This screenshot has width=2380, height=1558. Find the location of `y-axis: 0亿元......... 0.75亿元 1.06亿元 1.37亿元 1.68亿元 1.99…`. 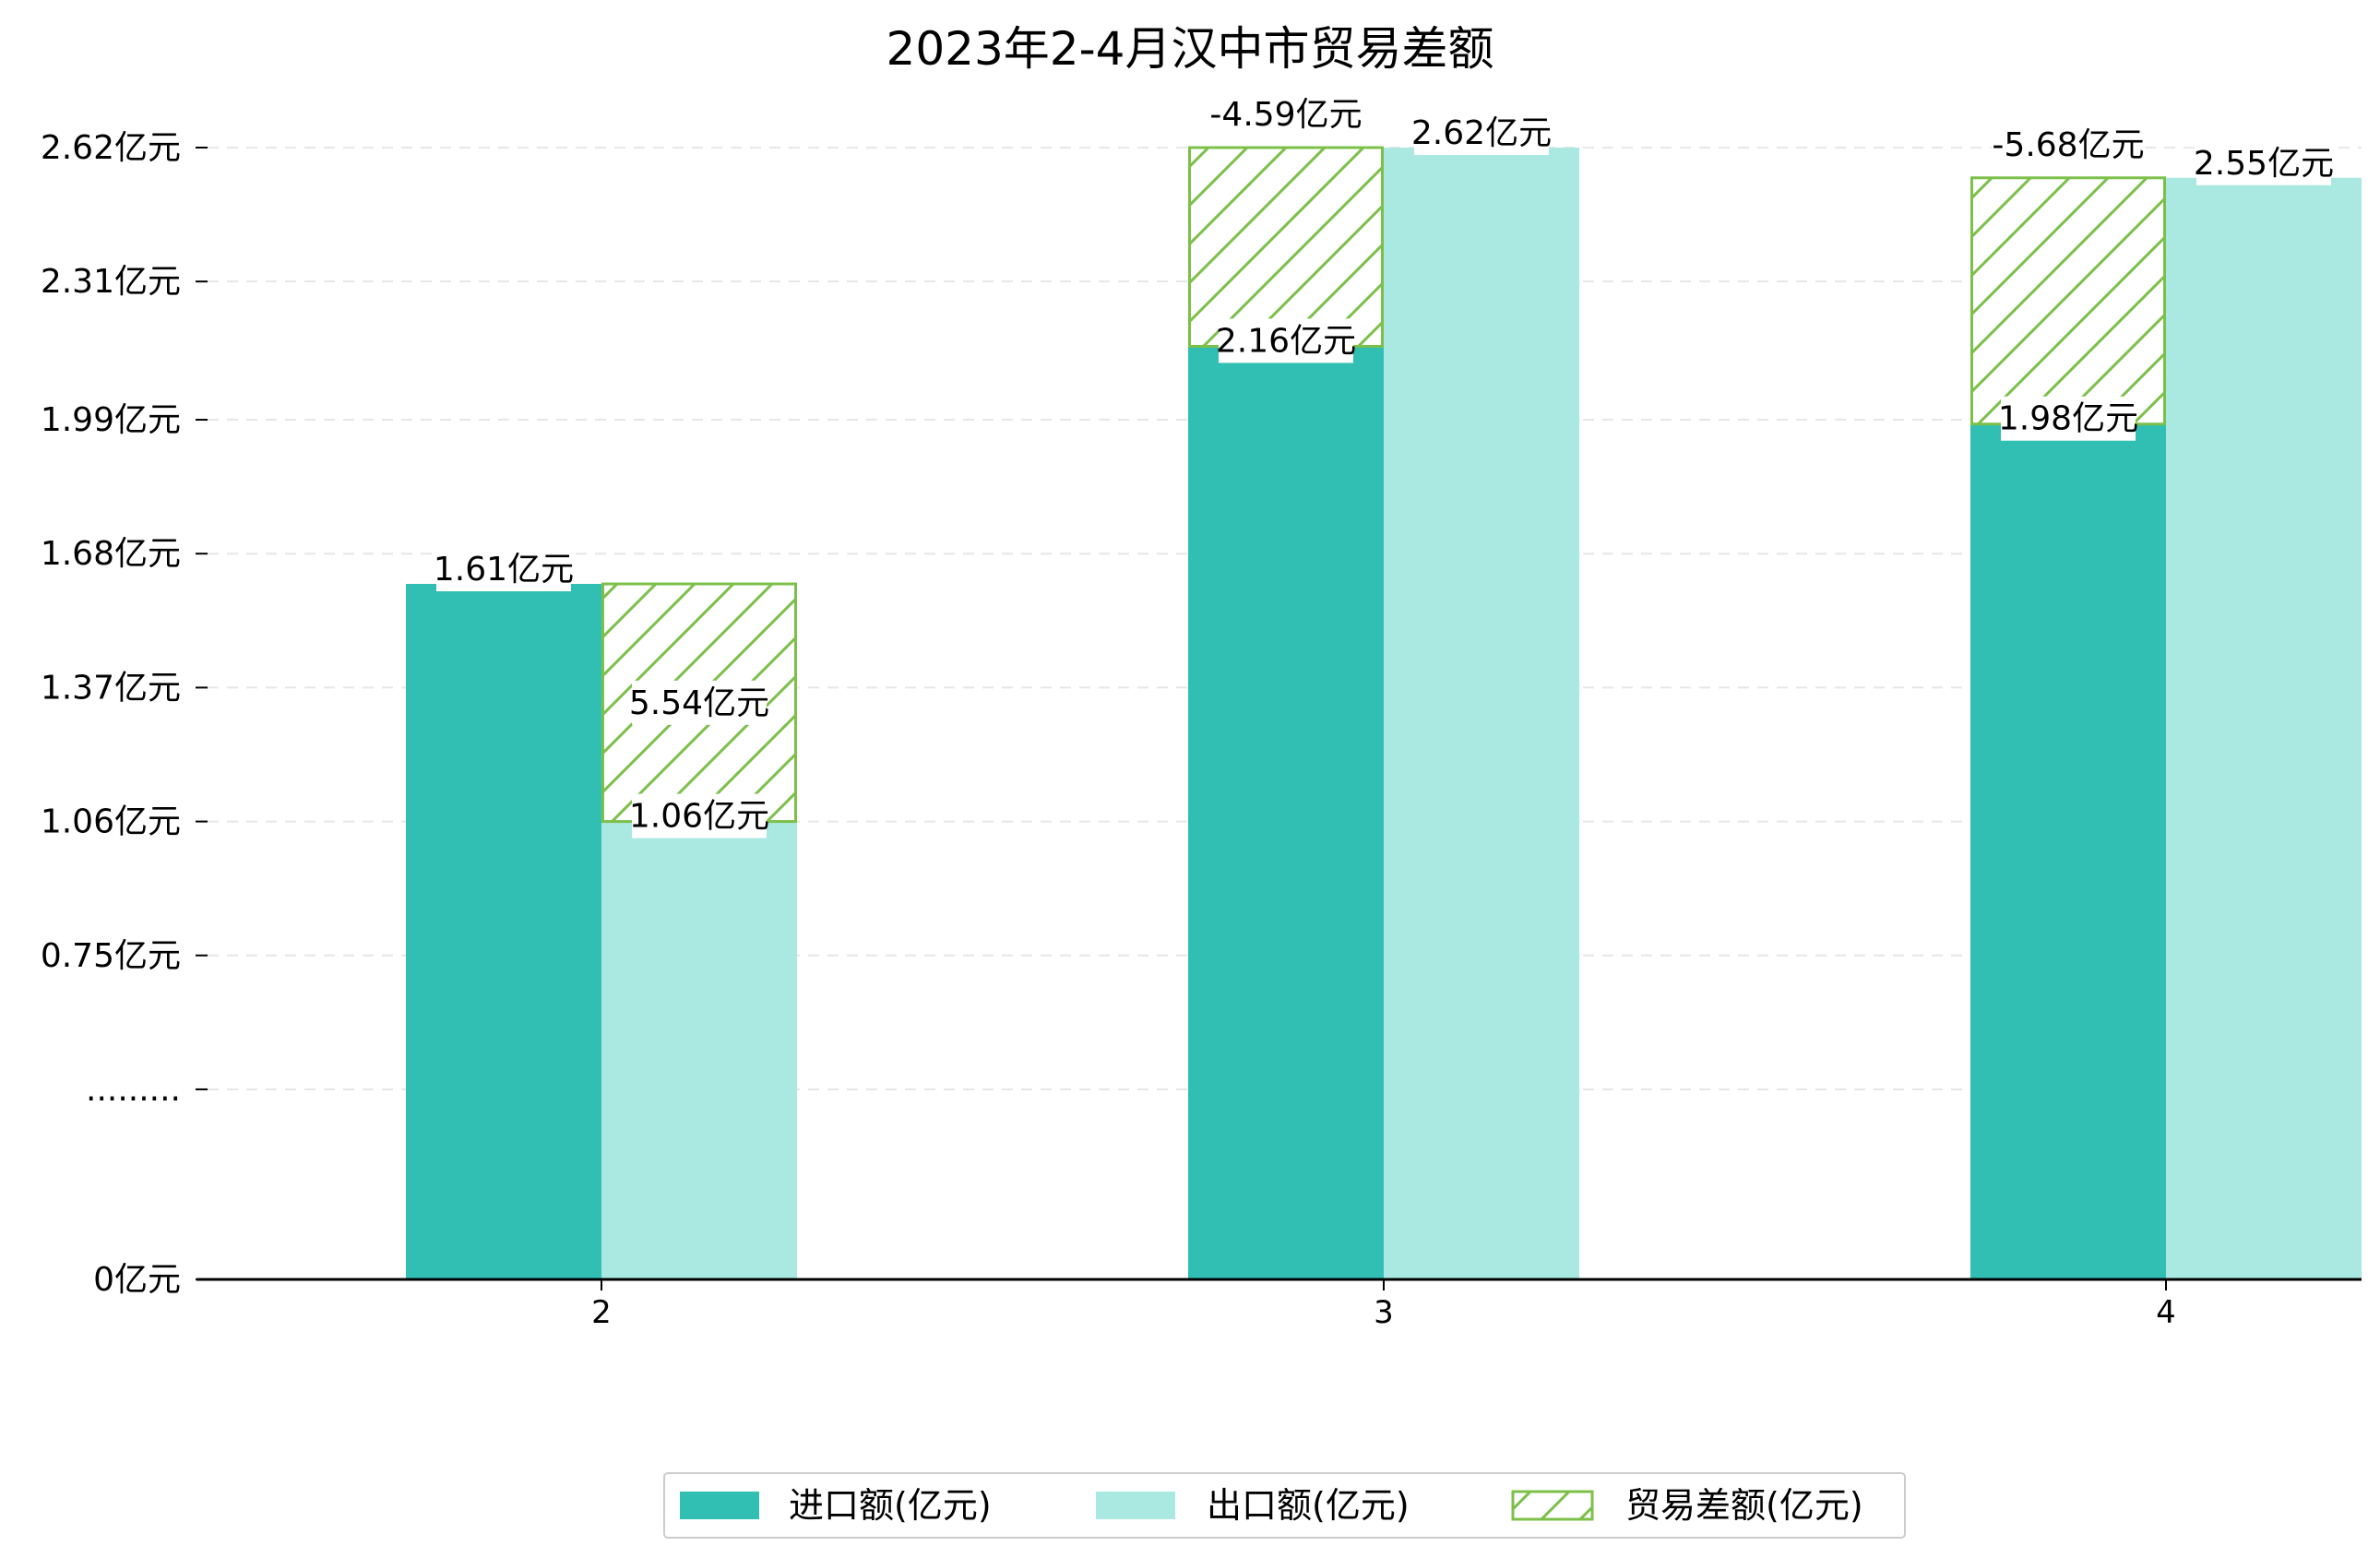

y-axis: 0亿元......... 0.75亿元 1.06亿元 1.37亿元 1.68亿元 1.99… is located at coordinates (124, 714).